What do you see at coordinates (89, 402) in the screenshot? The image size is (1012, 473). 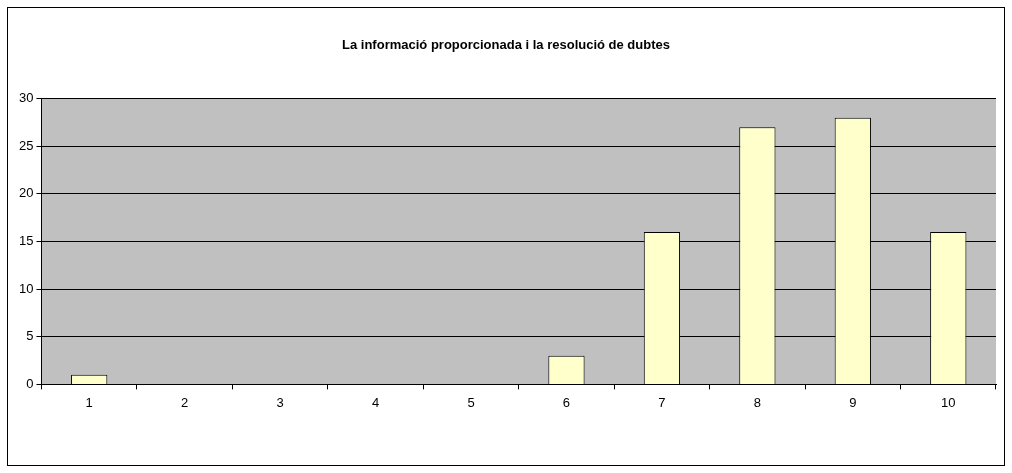 I see `x-tick-label: 1` at bounding box center [89, 402].